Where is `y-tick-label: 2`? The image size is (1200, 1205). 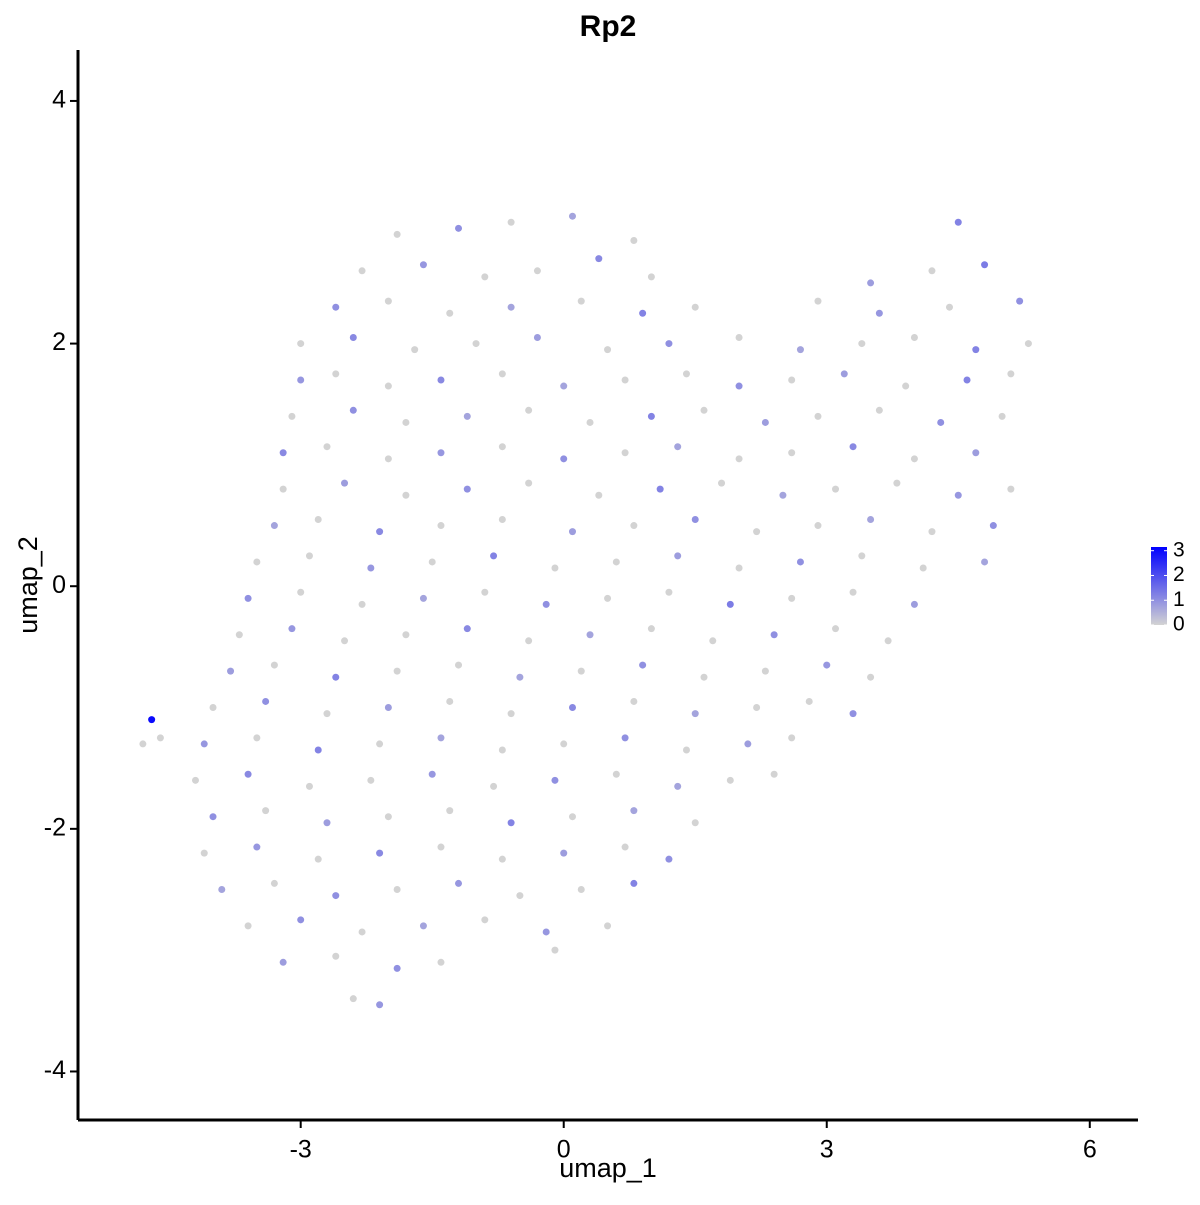 y-tick-label: 2 is located at coordinates (59, 342).